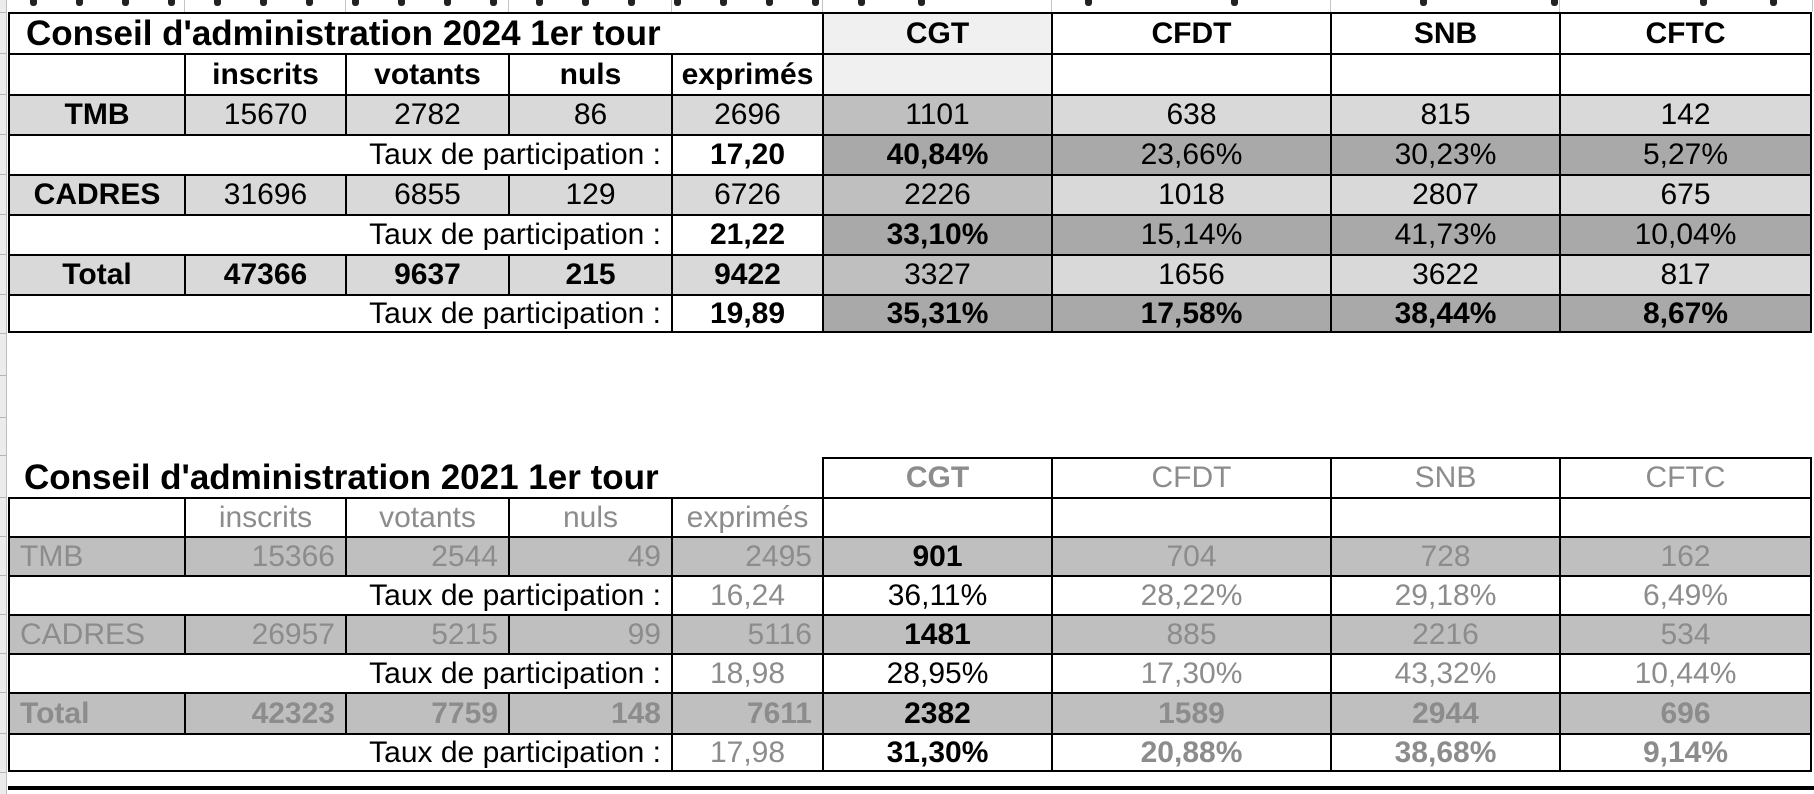 Image resolution: width=1814 pixels, height=794 pixels. Describe the element at coordinates (339, 234) in the screenshot. I see `taux-label-cadres-2024: Taux de participation :` at that location.